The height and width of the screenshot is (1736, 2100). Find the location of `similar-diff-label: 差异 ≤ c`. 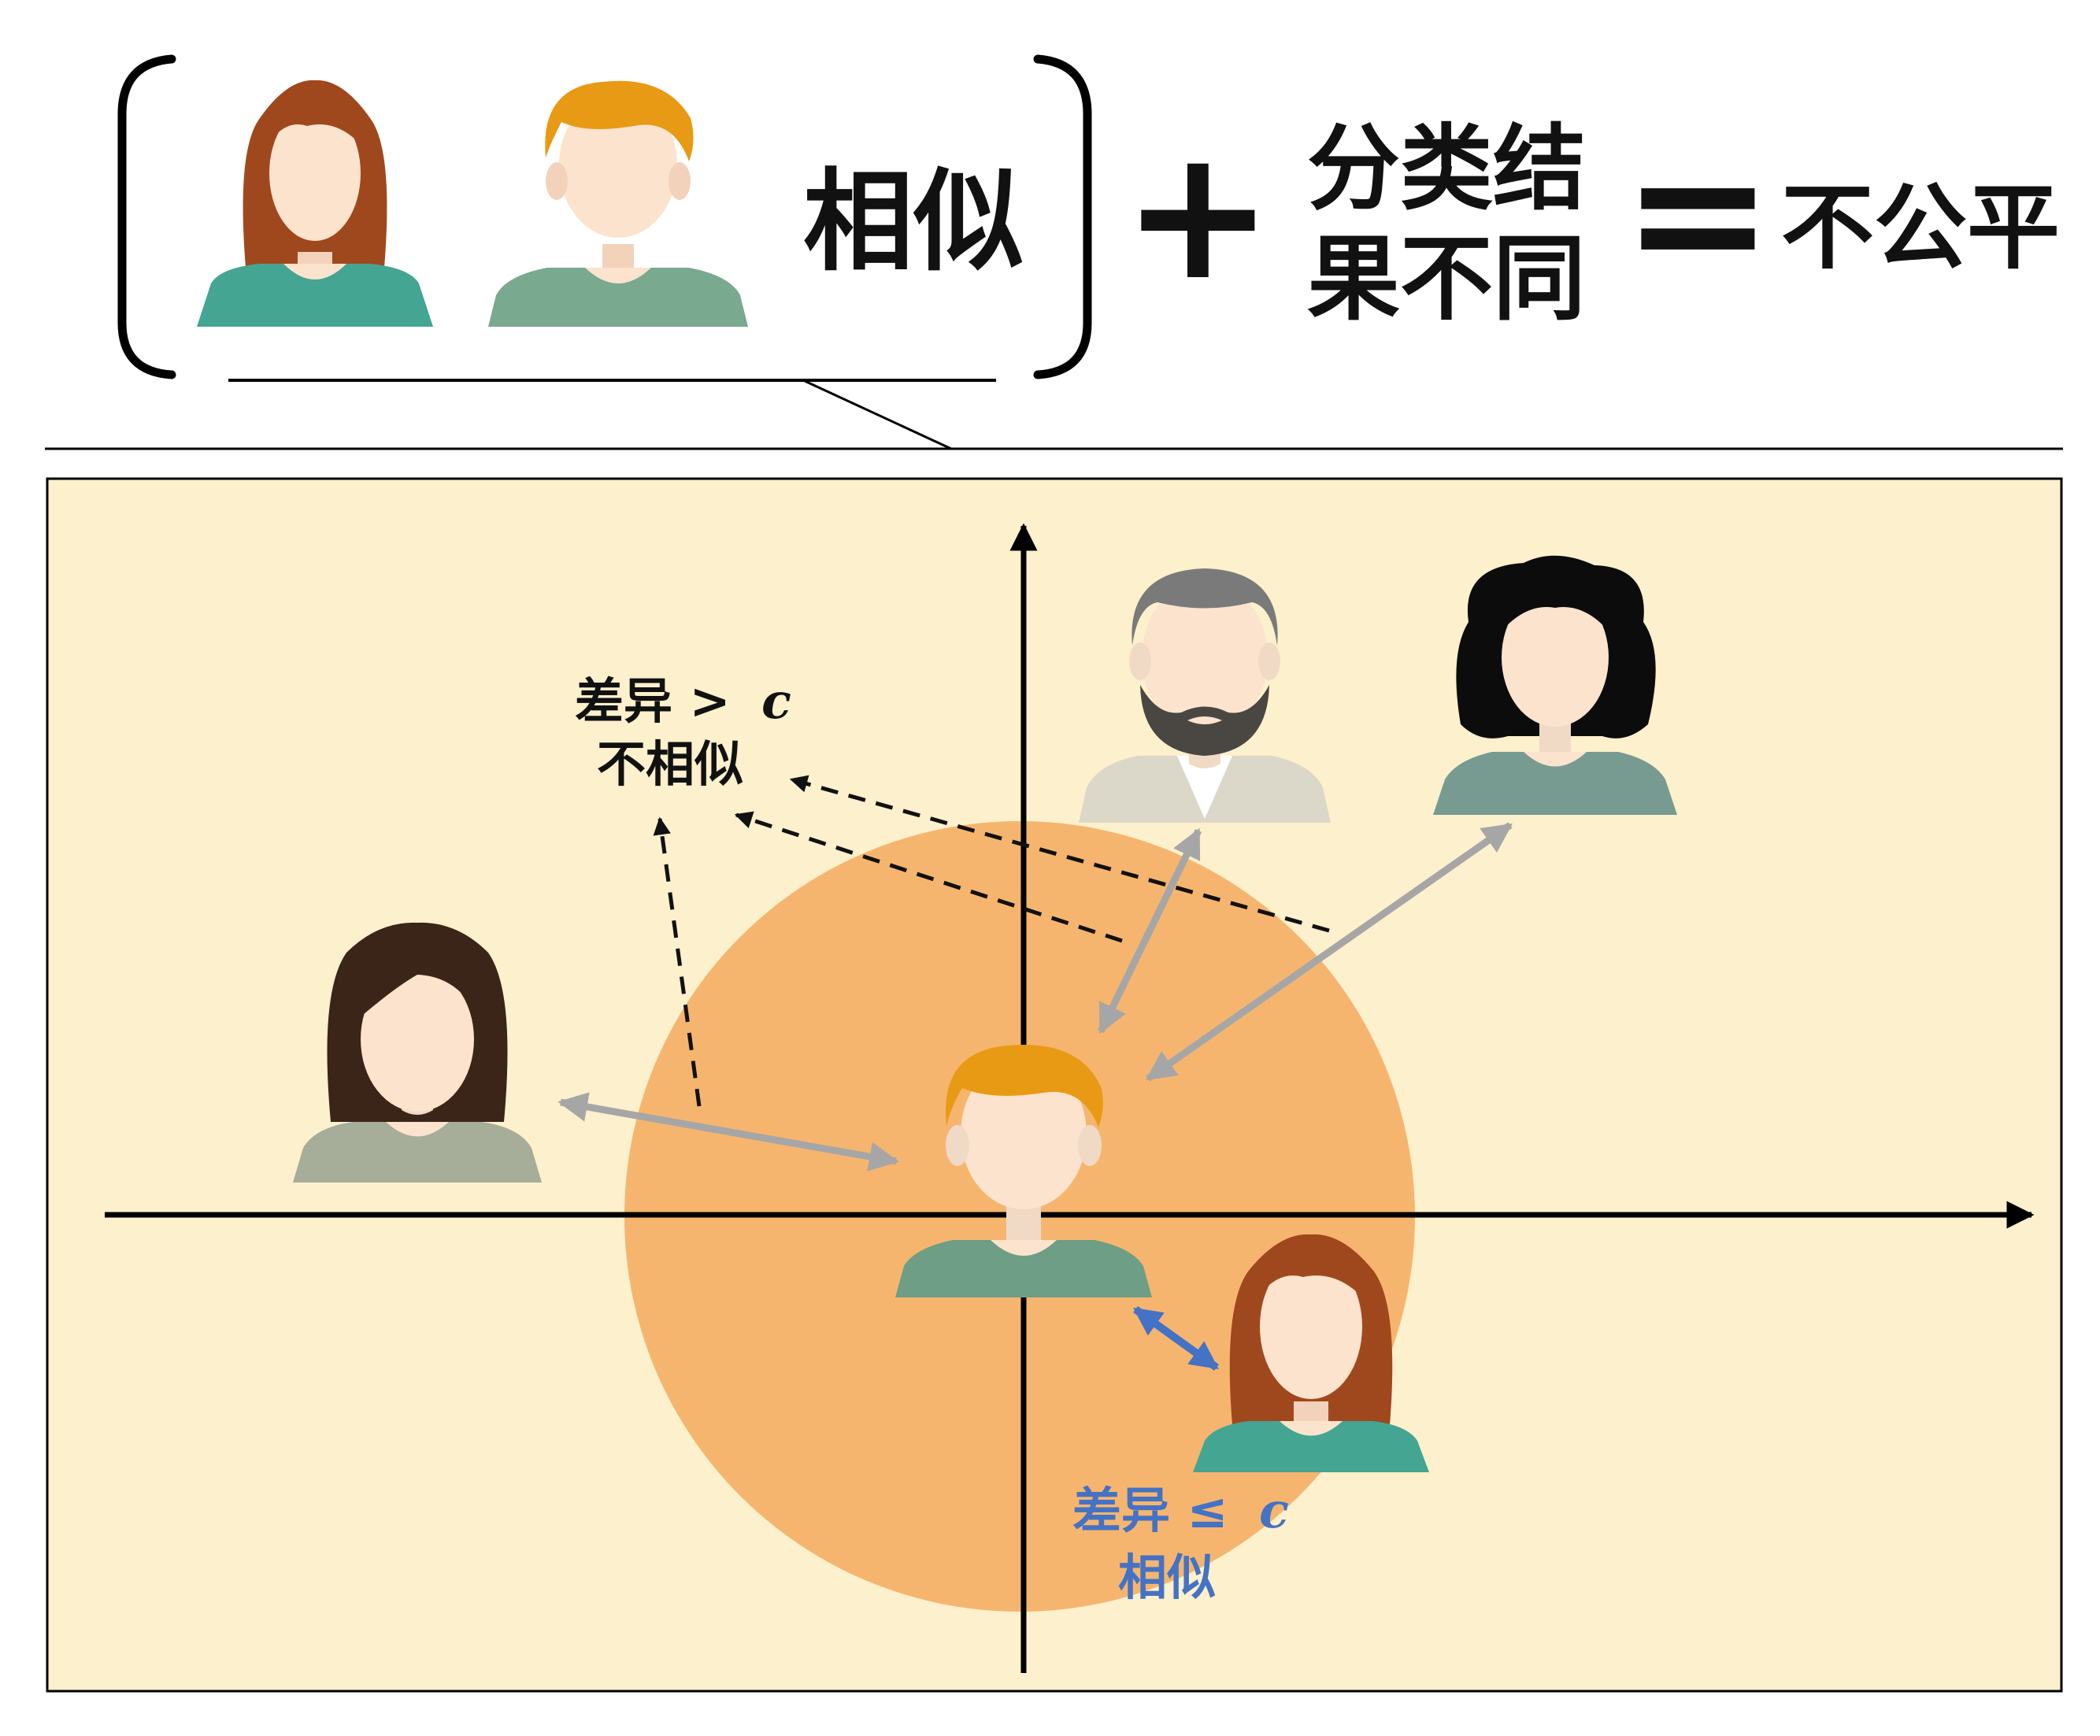

similar-diff-label: 差异 ≤ c is located at coordinates (1181, 1511).